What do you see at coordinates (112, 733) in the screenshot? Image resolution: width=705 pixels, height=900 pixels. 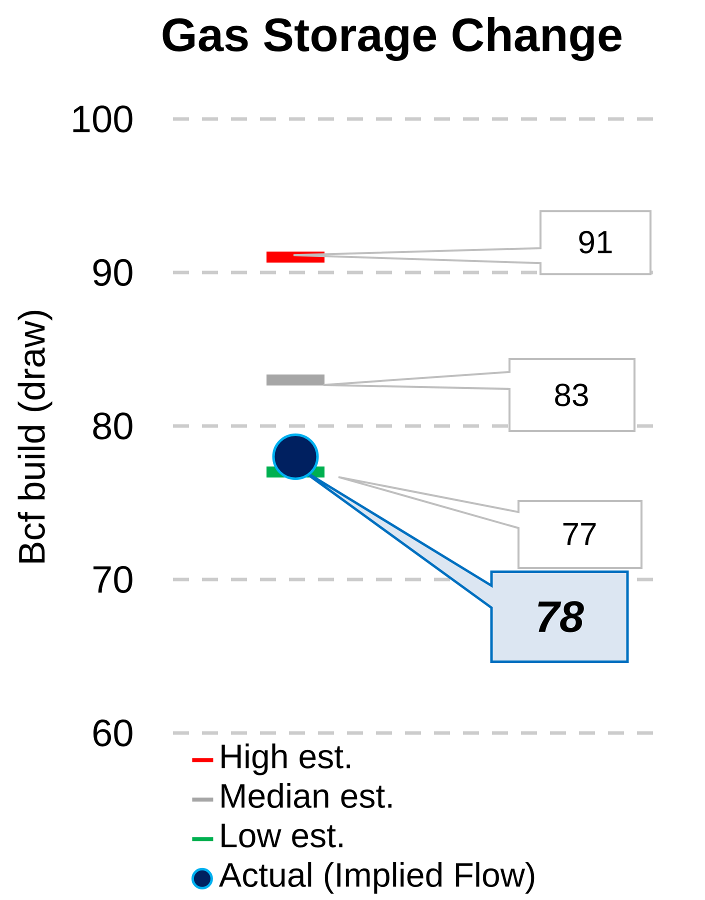 I see `y-tick-label: 60` at bounding box center [112, 733].